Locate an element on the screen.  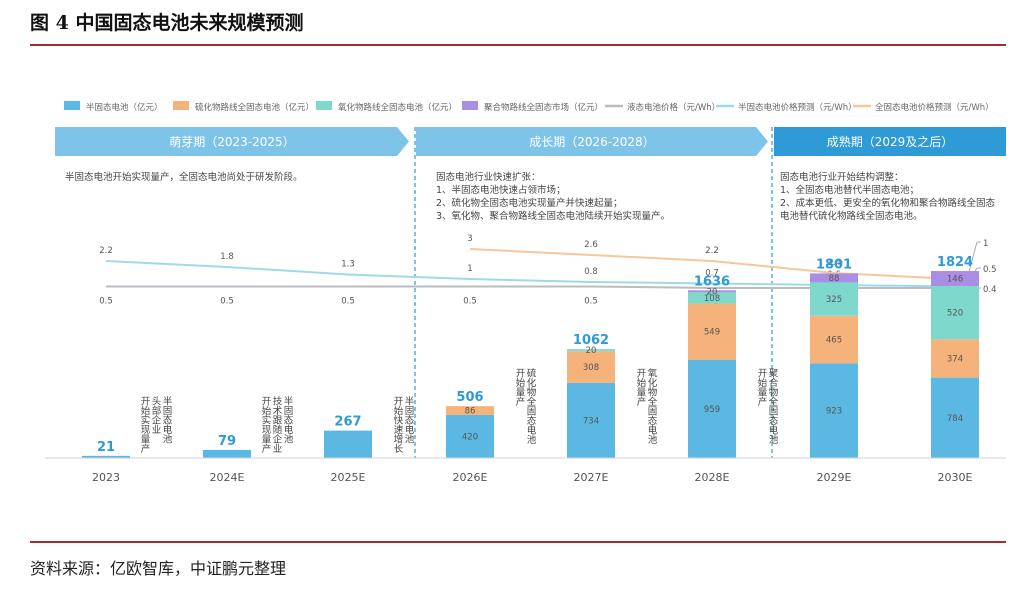
segment-label: 308 is located at coordinates (591, 368).